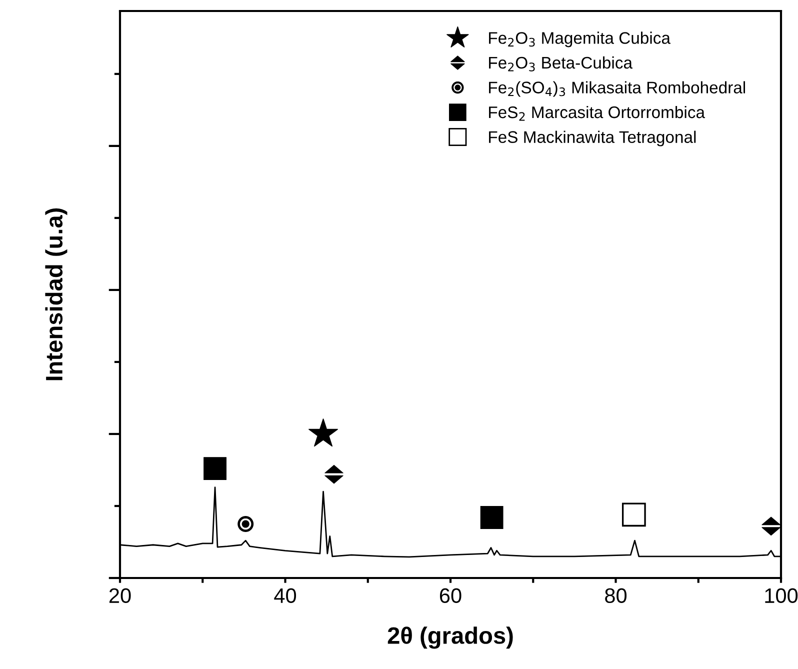 This screenshot has height=669, width=798. What do you see at coordinates (120, 596) in the screenshot?
I see `x-tick-label: 20` at bounding box center [120, 596].